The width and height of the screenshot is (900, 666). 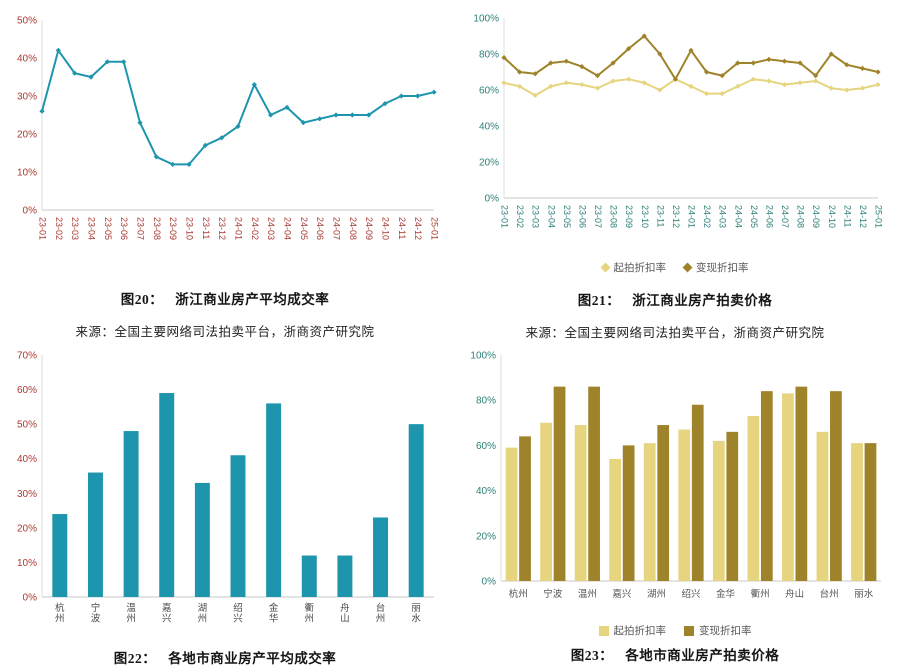 I want to click on svg-text: 24-03, so click(x=271, y=228).